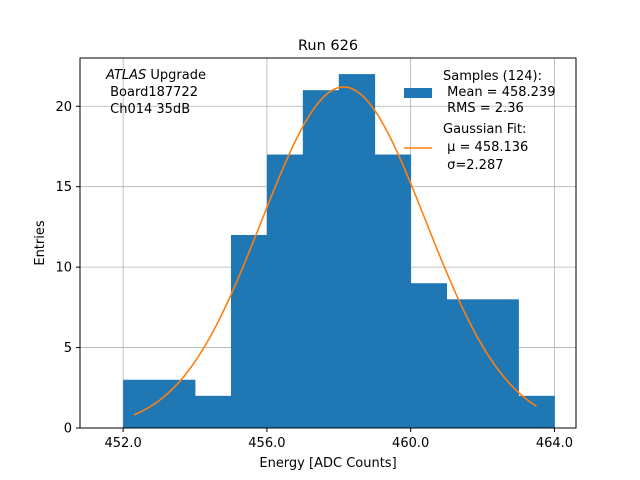 The width and height of the screenshot is (640, 480). Describe the element at coordinates (63, 268) in the screenshot. I see `y-tick-label: 10` at that location.